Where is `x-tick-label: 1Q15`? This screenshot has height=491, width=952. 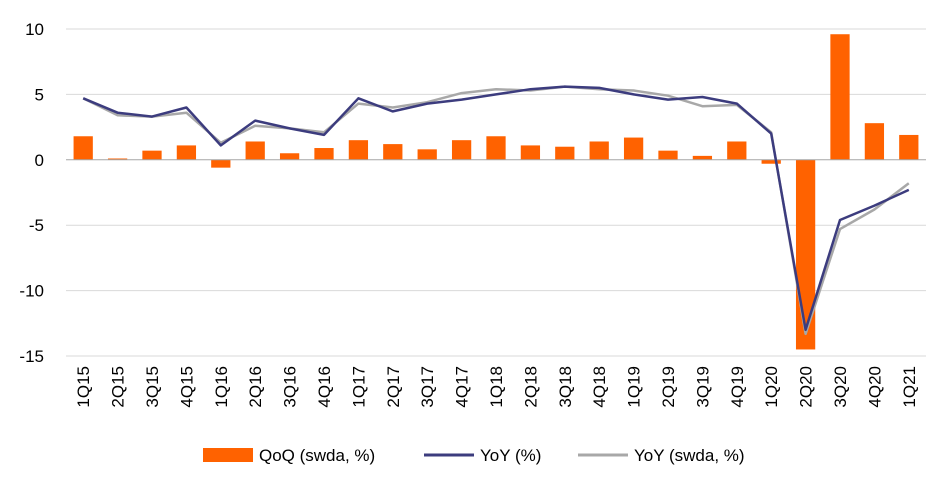
x-tick-label: 1Q15 is located at coordinates (83, 387).